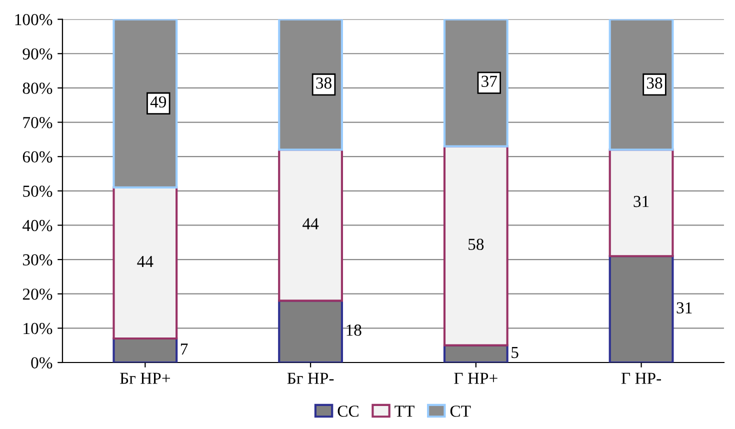 The image size is (735, 429). I want to click on y-tick-label: 30%, so click(37, 260).